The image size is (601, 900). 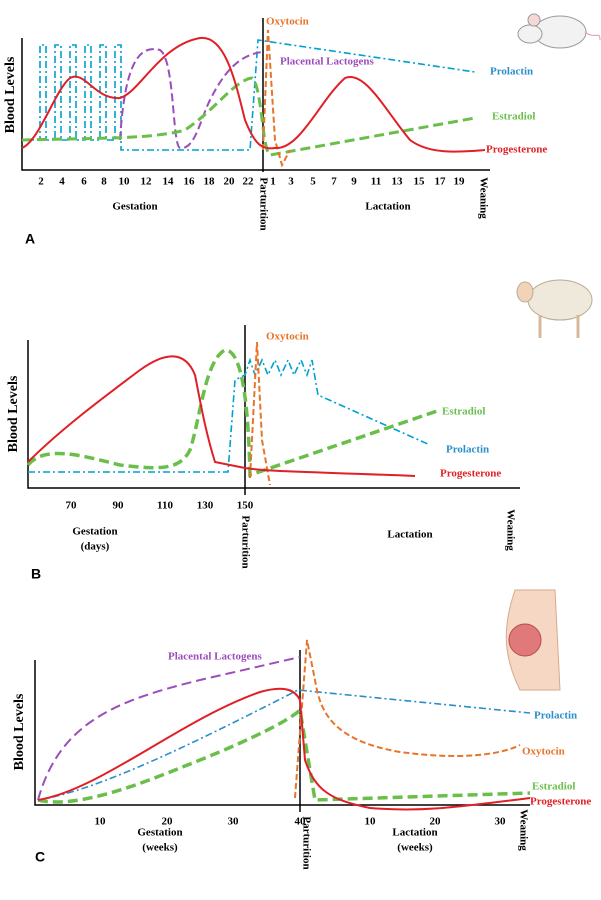 What do you see at coordinates (313, 182) in the screenshot?
I see `x-tick-label: 5` at bounding box center [313, 182].